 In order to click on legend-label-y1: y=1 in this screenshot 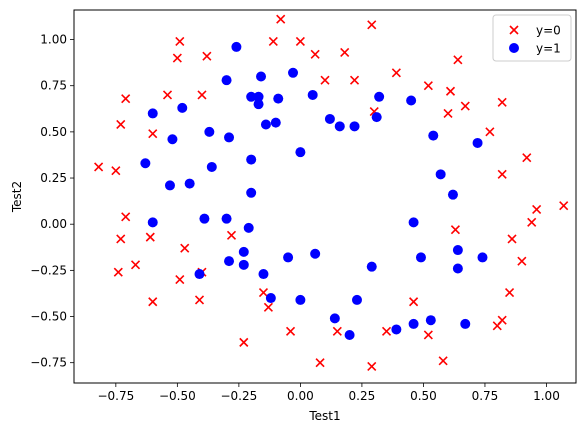, I will do `click(548, 49)`.